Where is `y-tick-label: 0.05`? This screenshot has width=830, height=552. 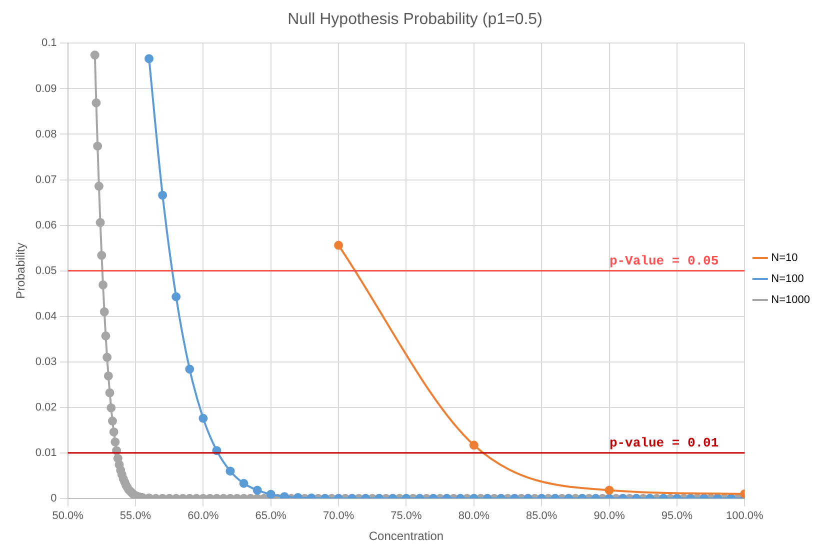 y-tick-label: 0.05 is located at coordinates (46, 270).